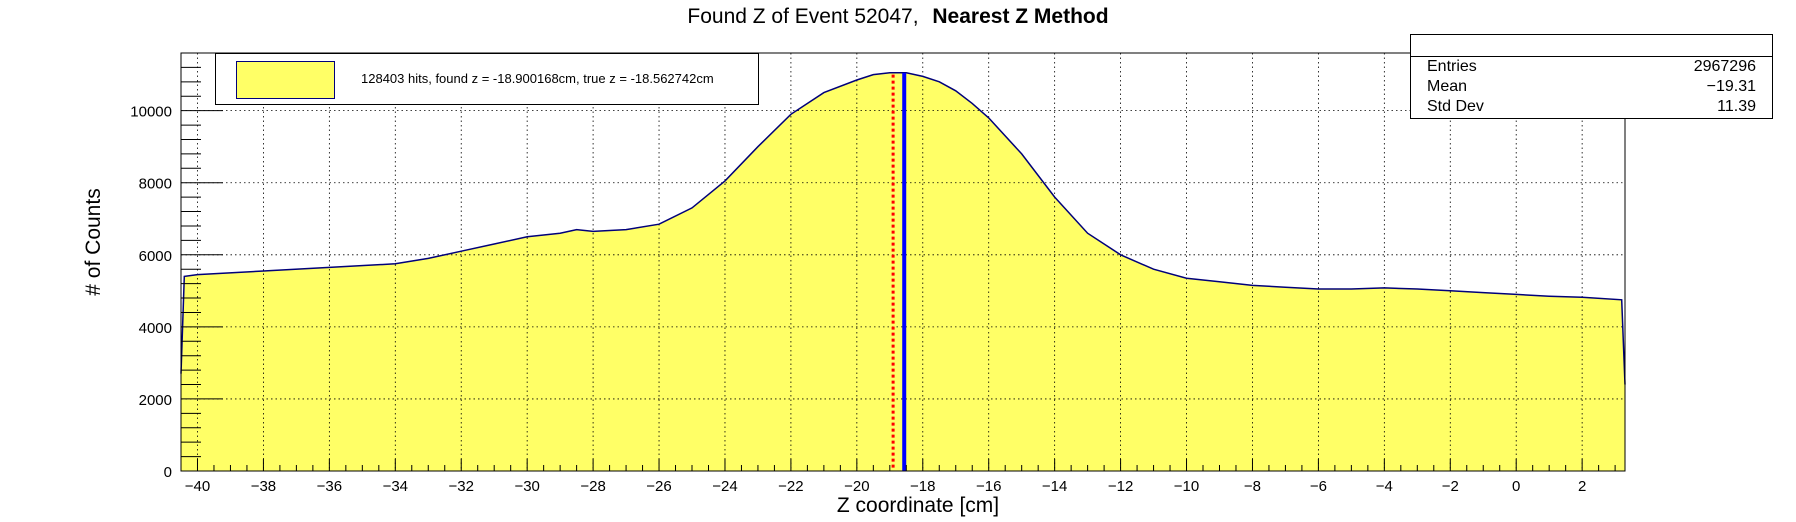 The height and width of the screenshot is (522, 1796). I want to click on x-tick-label: −36, so click(329, 486).